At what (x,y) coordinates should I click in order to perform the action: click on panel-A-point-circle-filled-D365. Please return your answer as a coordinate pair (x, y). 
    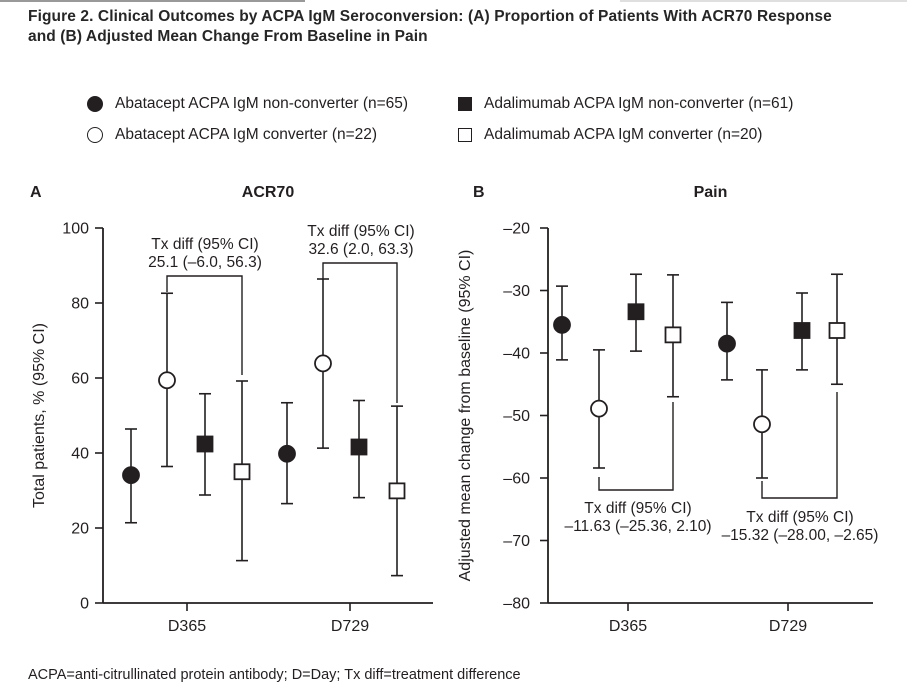
    Looking at the image, I should click on (131, 475).